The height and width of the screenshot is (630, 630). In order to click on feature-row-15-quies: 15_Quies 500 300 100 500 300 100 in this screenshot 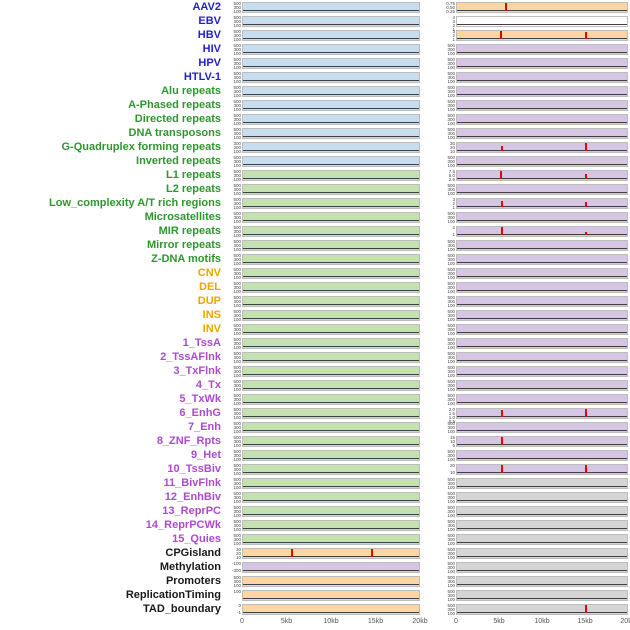, I will do `click(315, 539)`.